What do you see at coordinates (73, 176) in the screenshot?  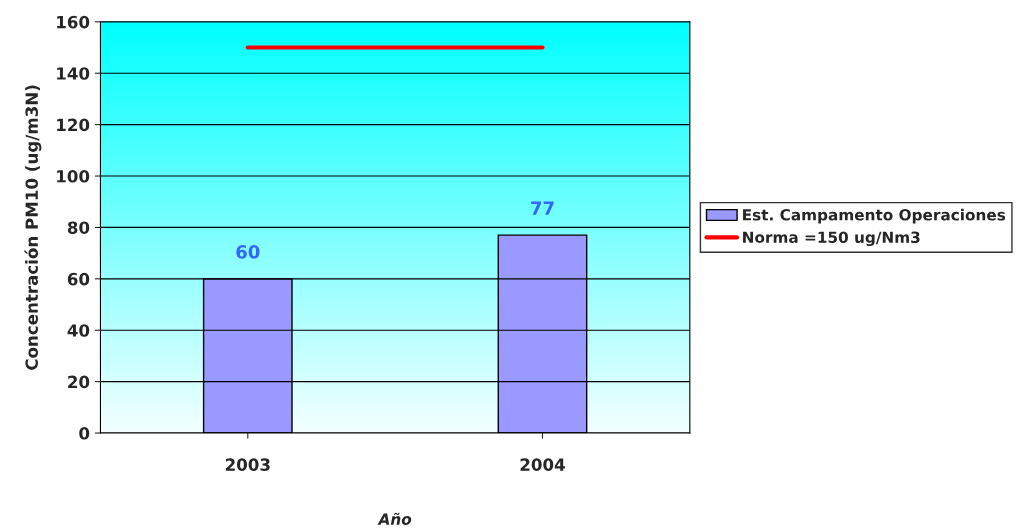 I see `y-tick-label: 100` at bounding box center [73, 176].